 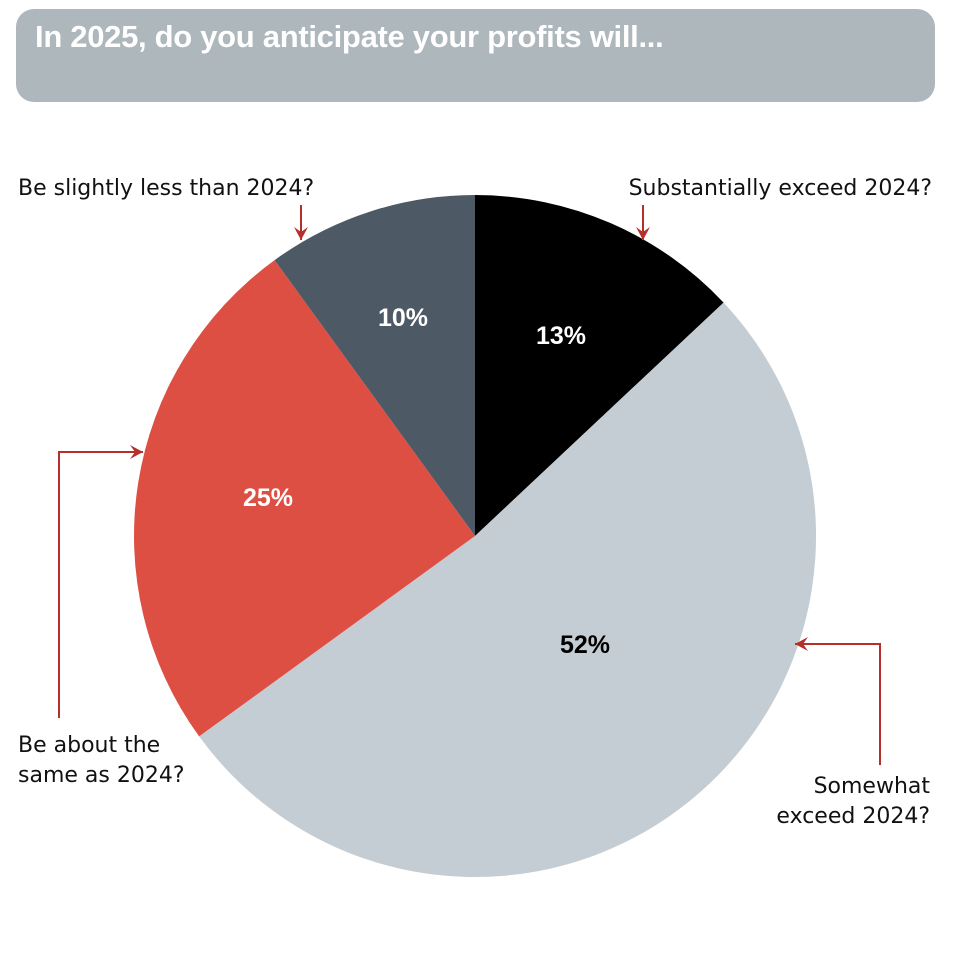 I want to click on callout-label-somewhat-exceed: Somewhat exceed 2024?, so click(x=853, y=801).